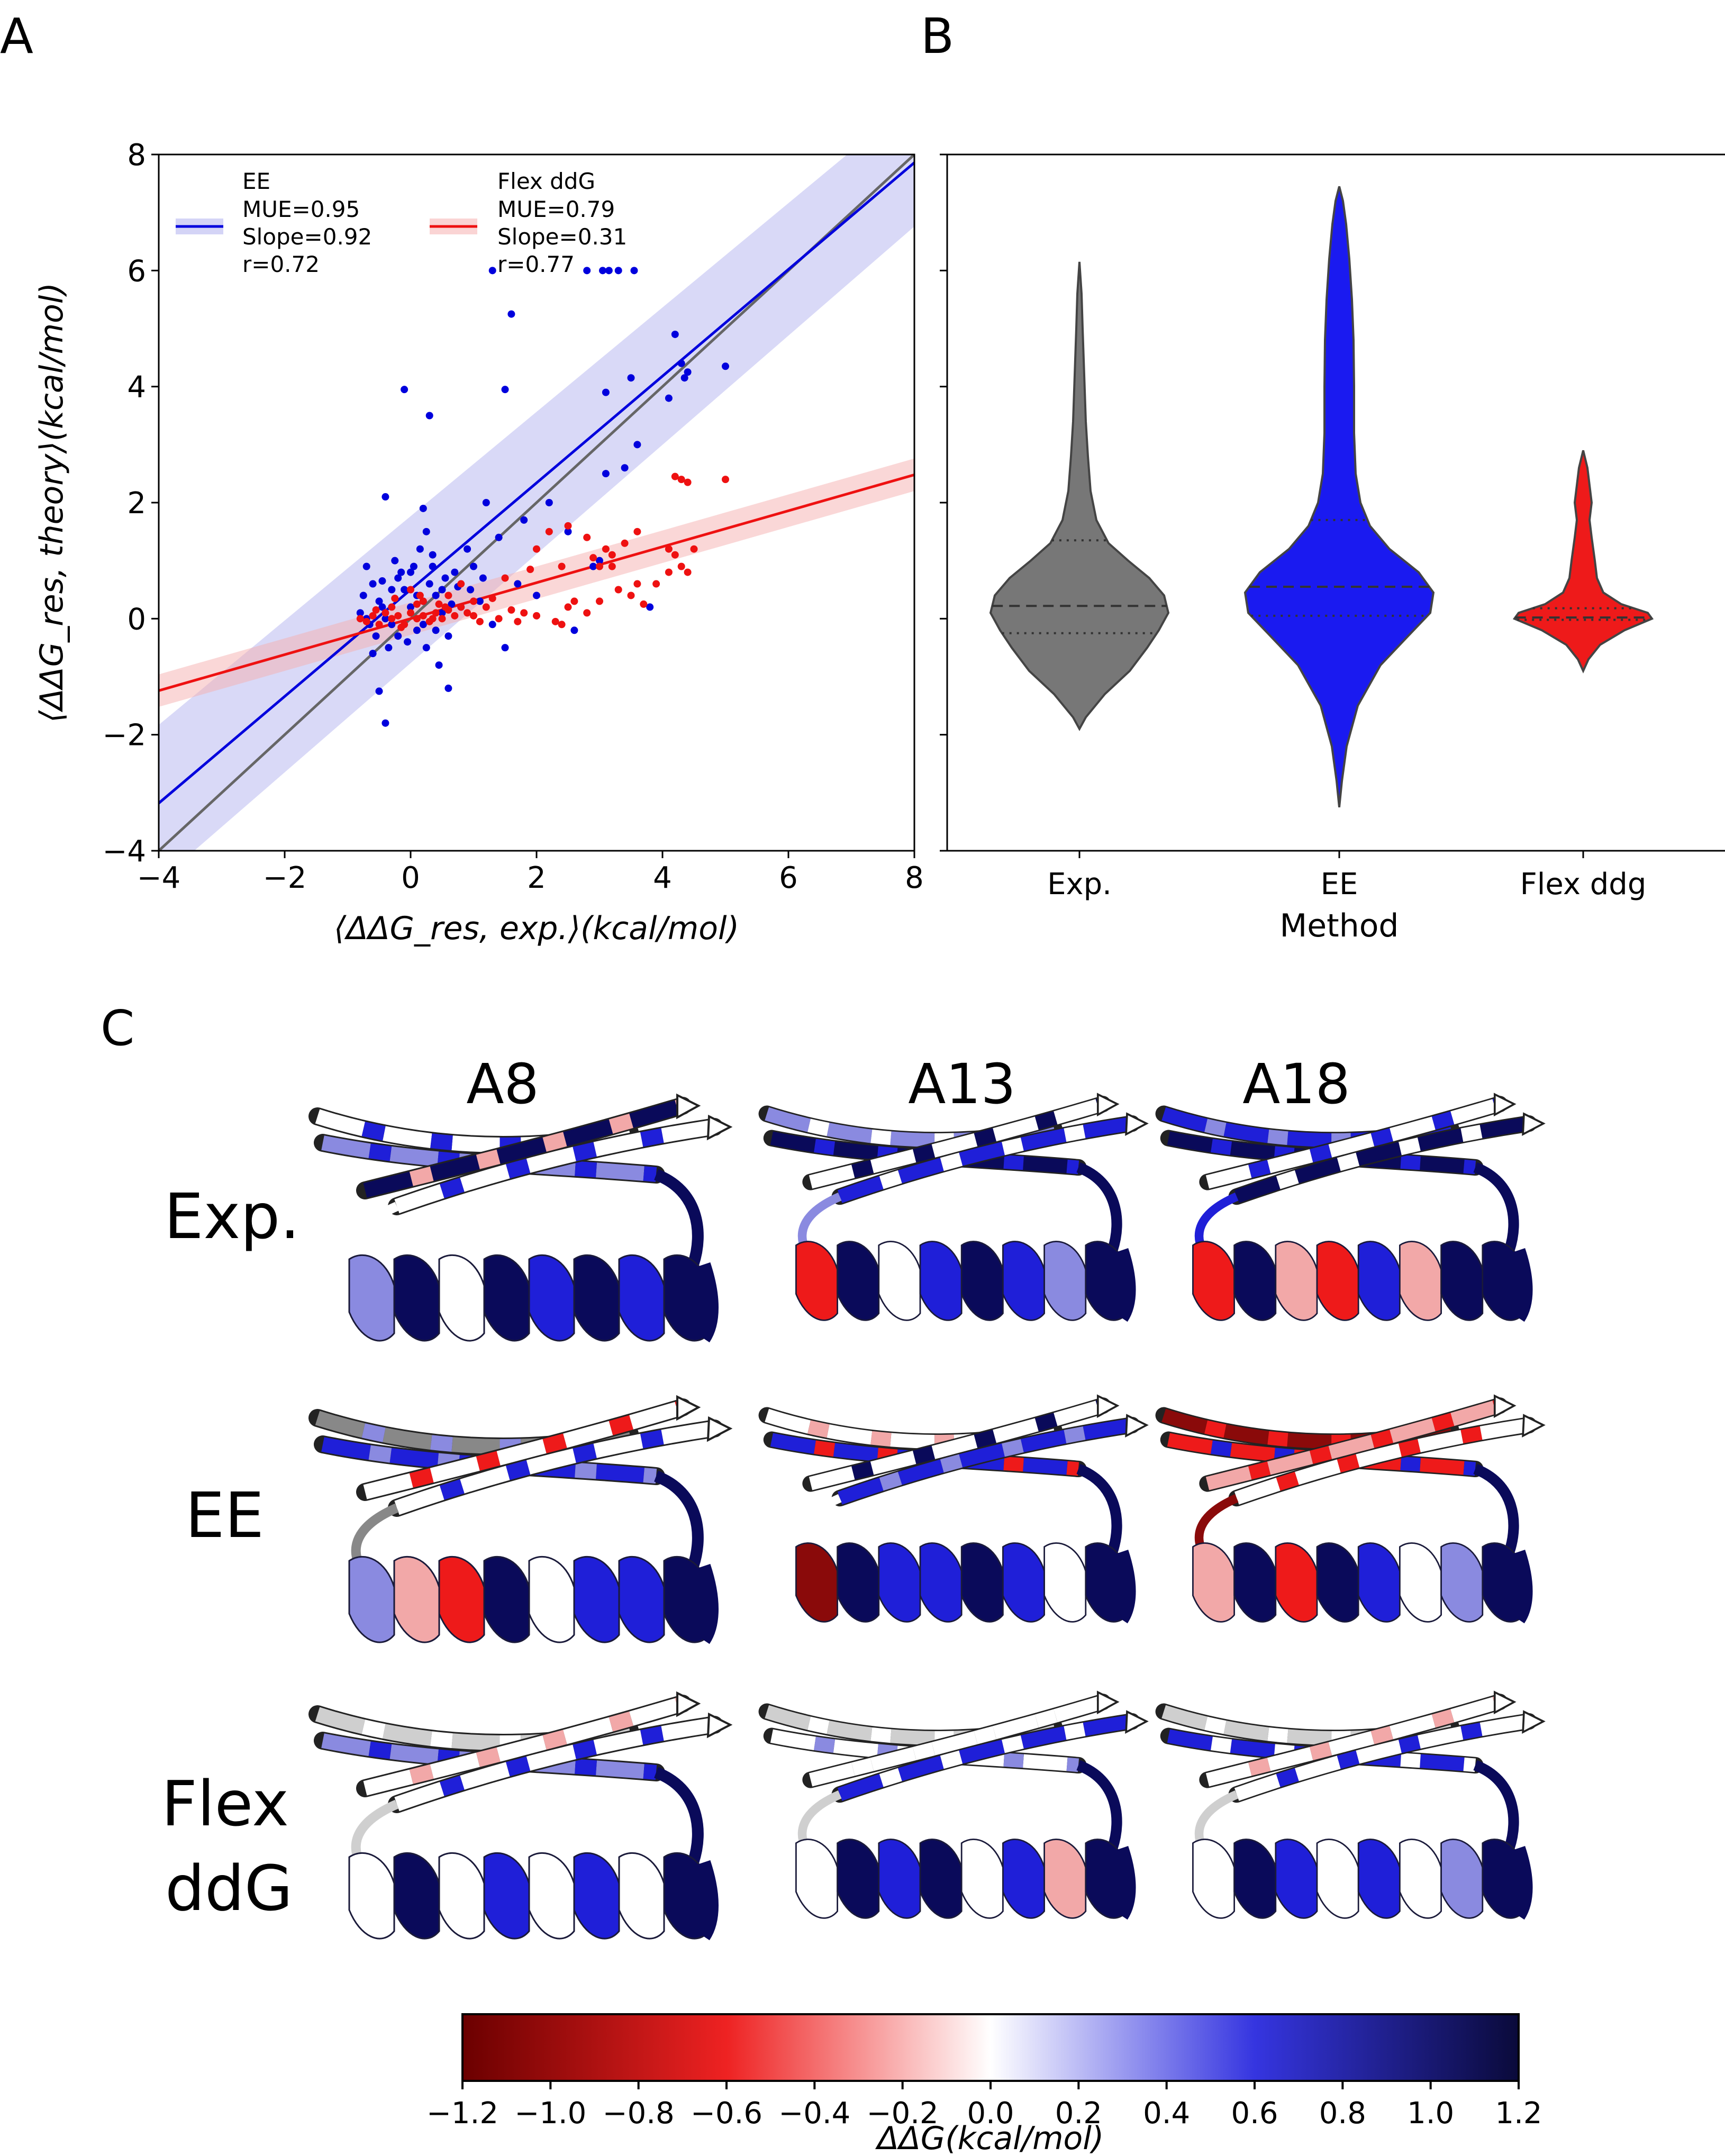 This screenshot has width=1725, height=2156. Describe the element at coordinates (639, 2113) in the screenshot. I see `colorbar-tick-label: −0.8` at that location.